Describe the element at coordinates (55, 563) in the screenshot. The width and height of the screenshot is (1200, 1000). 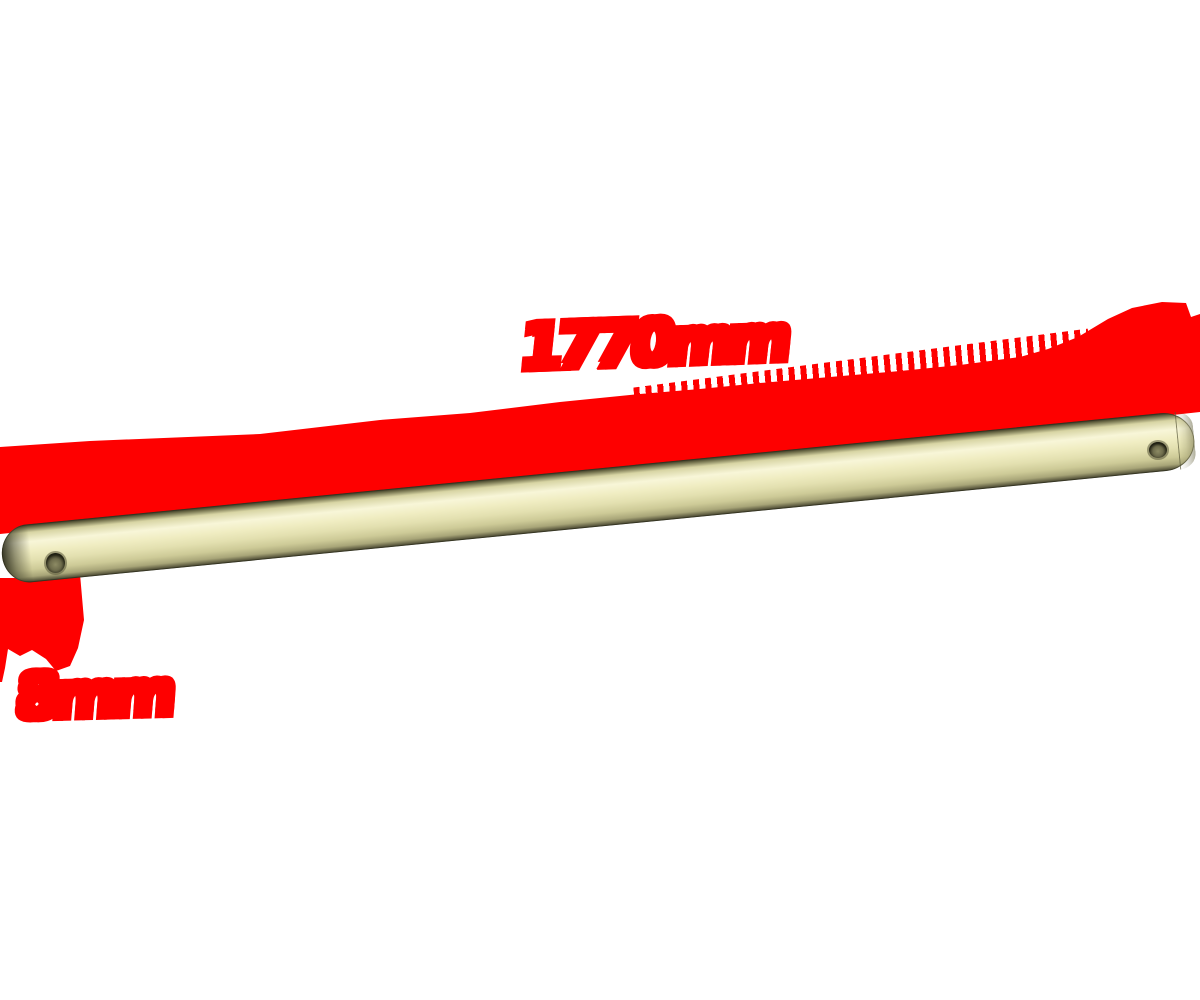
I see `tube-hole-left` at that location.